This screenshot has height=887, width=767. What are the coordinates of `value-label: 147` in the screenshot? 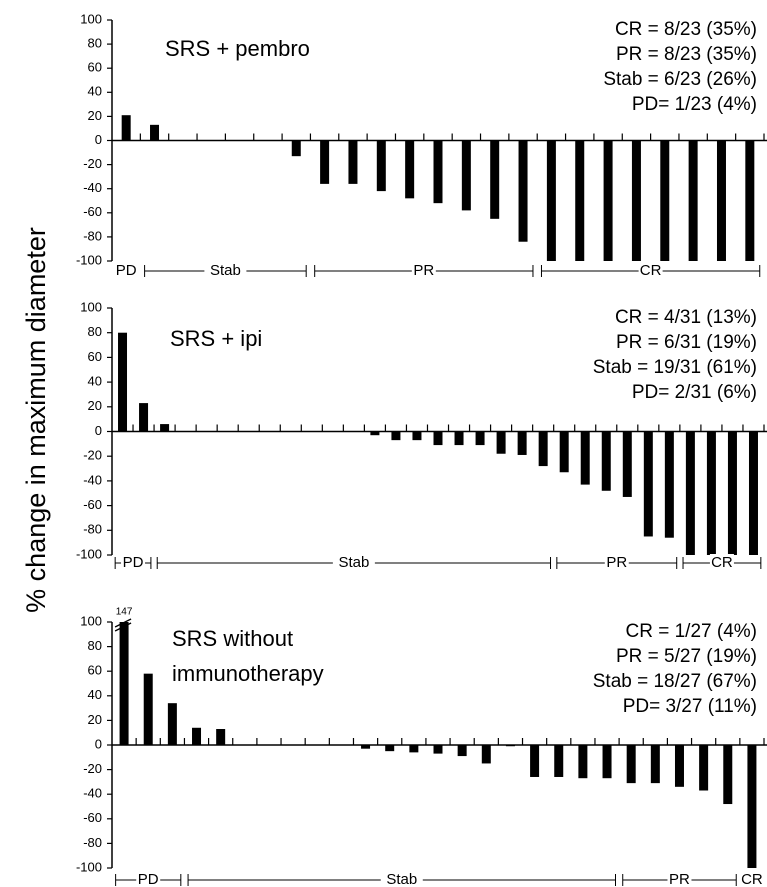 It's located at (124, 612).